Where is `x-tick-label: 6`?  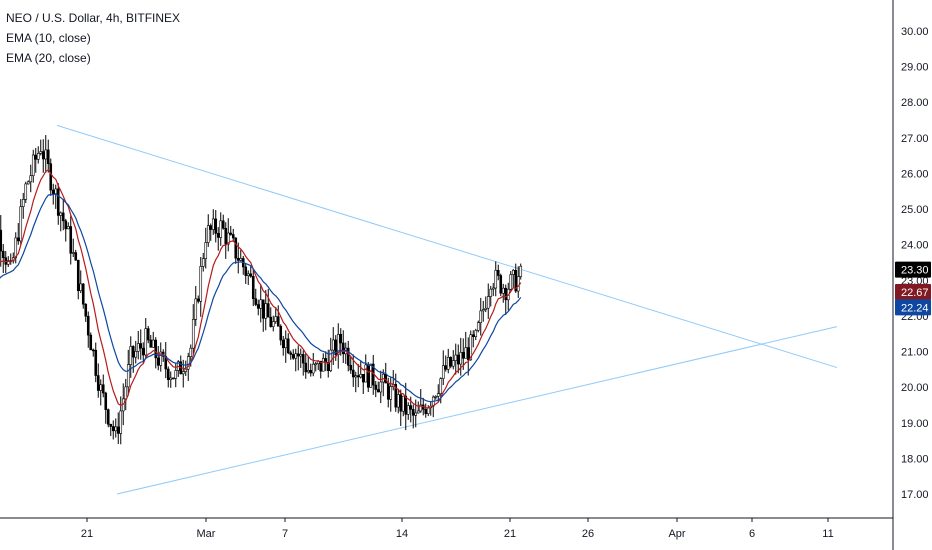
x-tick-label: 6 is located at coordinates (752, 534).